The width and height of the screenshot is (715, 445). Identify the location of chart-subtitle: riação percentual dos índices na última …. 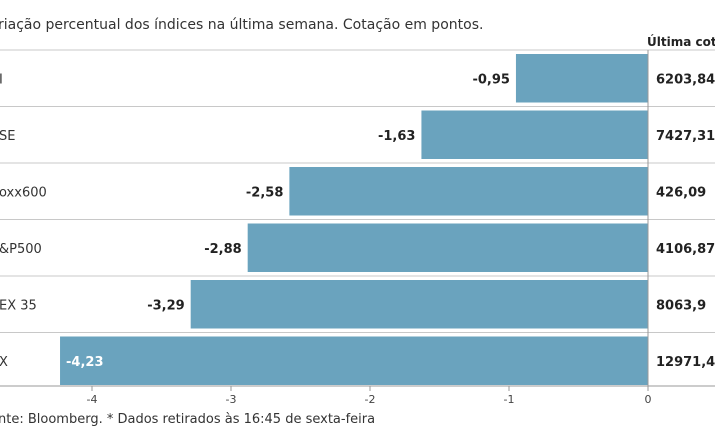
(242, 25).